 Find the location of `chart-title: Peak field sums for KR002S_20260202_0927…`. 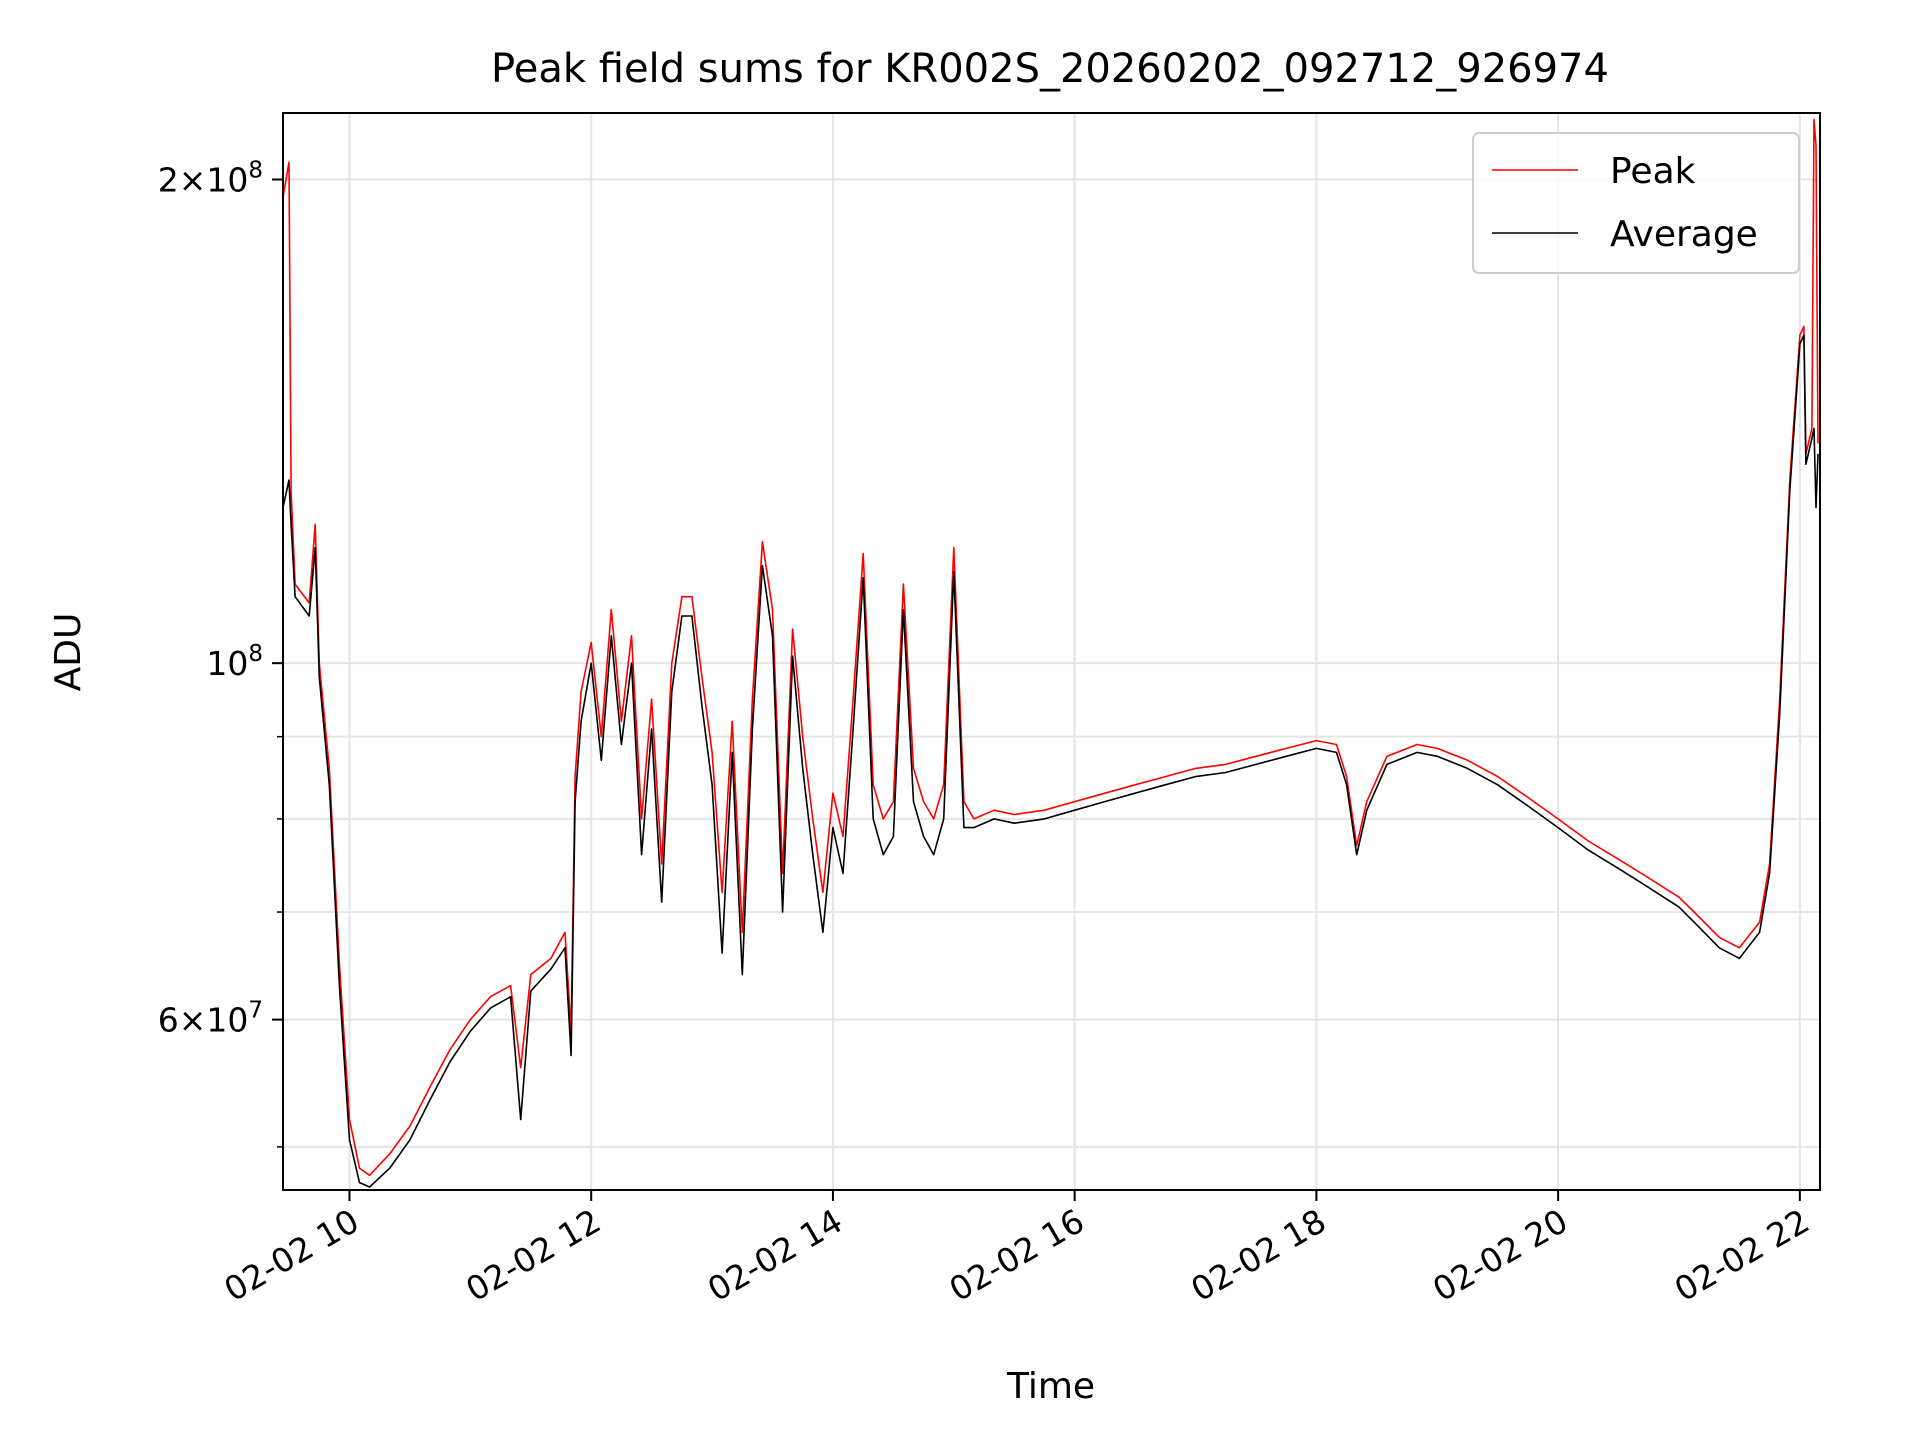

chart-title: Peak field sums for KR002S_20260202_0927… is located at coordinates (1050, 69).